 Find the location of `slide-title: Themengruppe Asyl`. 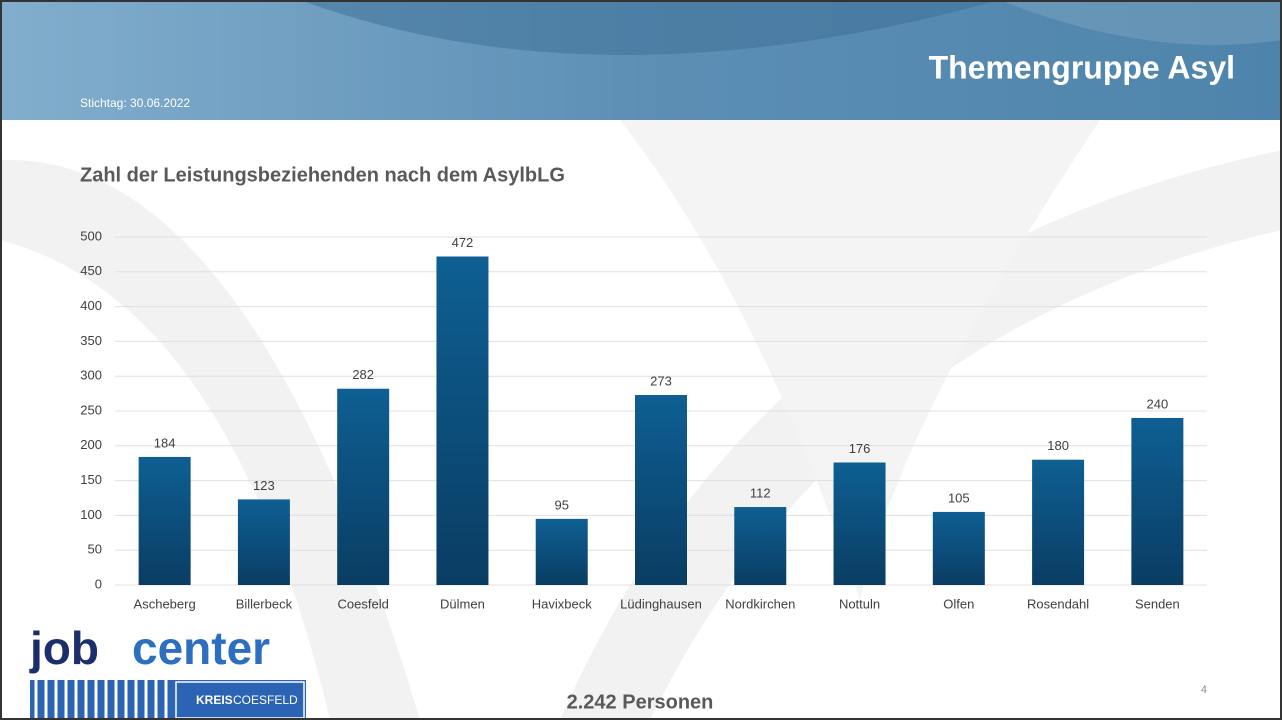

slide-title: Themengruppe Asyl is located at coordinates (1082, 67).